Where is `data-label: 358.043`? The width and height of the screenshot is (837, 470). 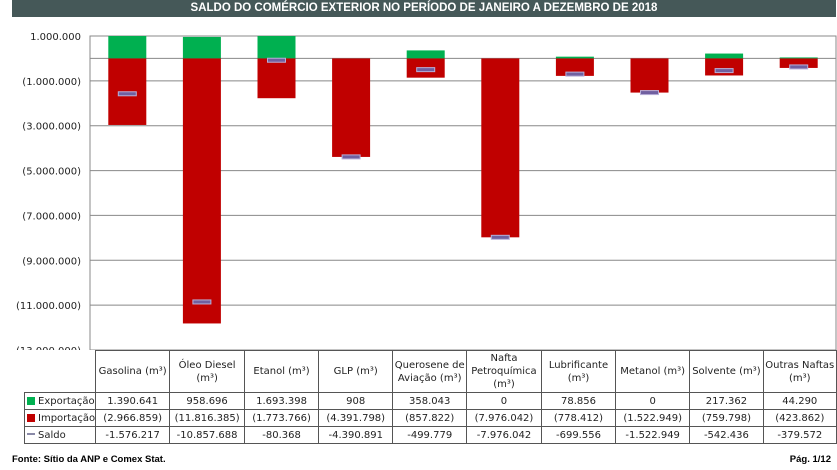
data-label: 358.043 is located at coordinates (430, 401).